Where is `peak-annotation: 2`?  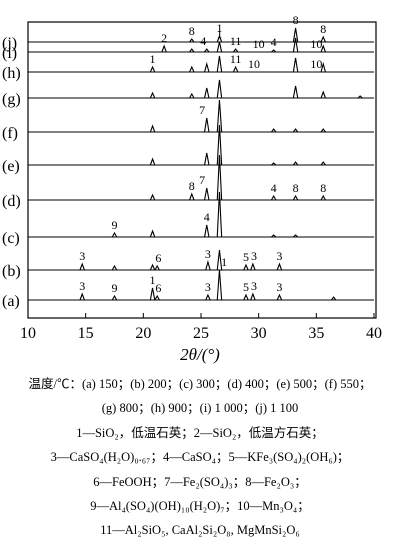 peak-annotation: 2 is located at coordinates (164, 38).